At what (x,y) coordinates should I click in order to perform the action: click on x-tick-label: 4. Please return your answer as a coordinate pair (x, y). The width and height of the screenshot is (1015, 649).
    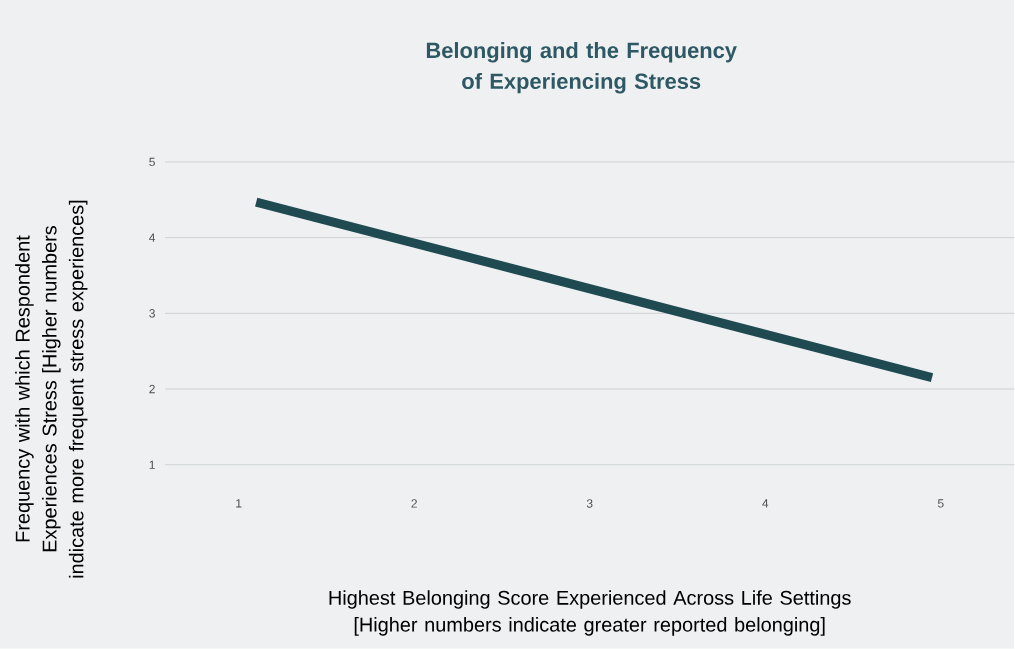
    Looking at the image, I should click on (765, 503).